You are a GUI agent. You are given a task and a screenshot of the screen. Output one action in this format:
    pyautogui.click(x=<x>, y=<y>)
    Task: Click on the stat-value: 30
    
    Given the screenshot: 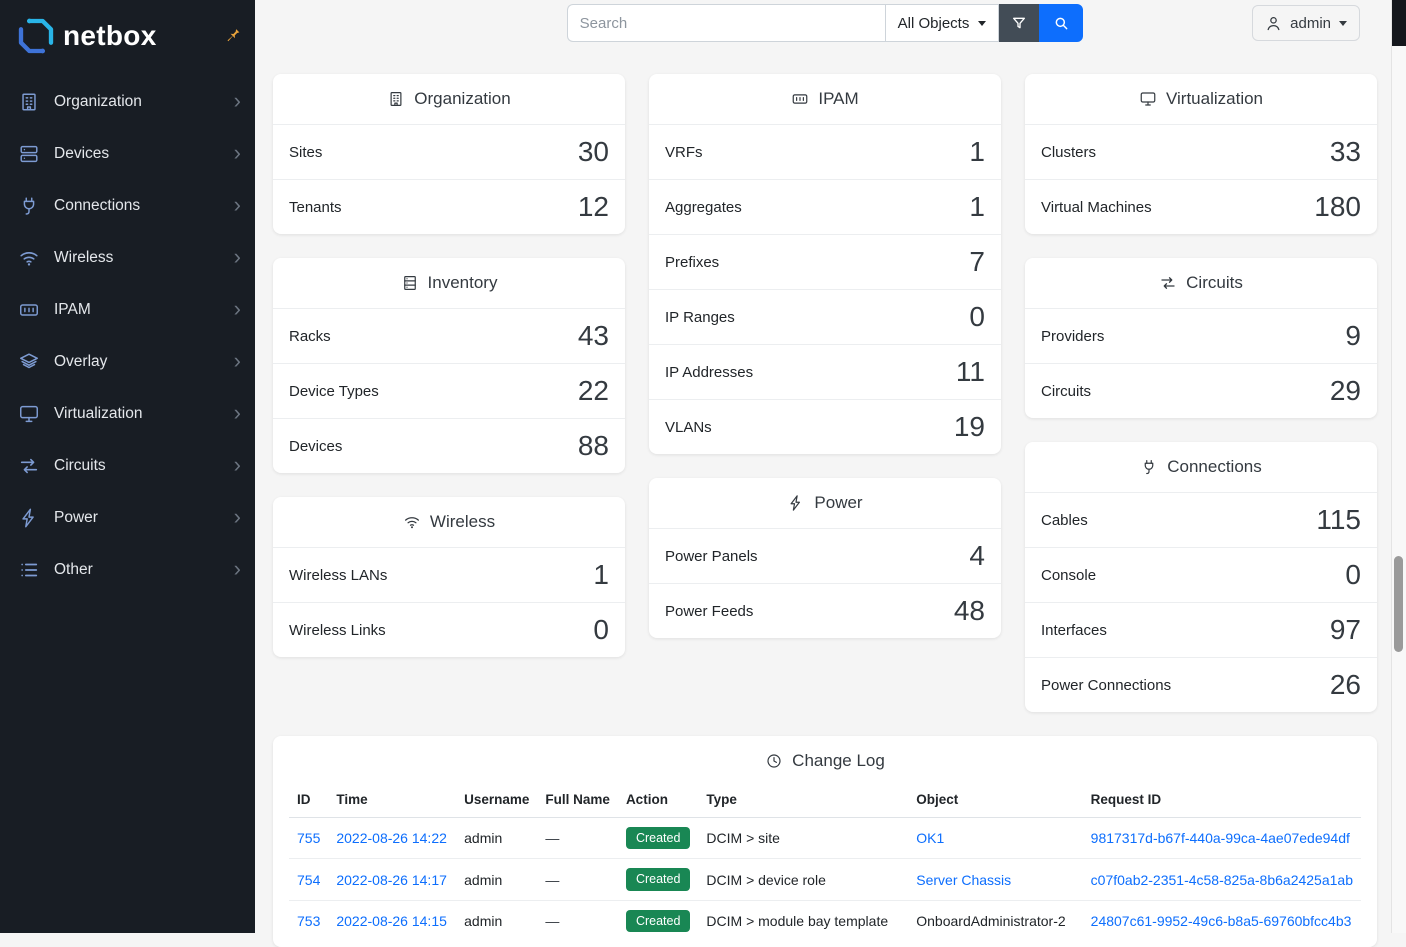 What is the action you would take?
    pyautogui.click(x=593, y=151)
    